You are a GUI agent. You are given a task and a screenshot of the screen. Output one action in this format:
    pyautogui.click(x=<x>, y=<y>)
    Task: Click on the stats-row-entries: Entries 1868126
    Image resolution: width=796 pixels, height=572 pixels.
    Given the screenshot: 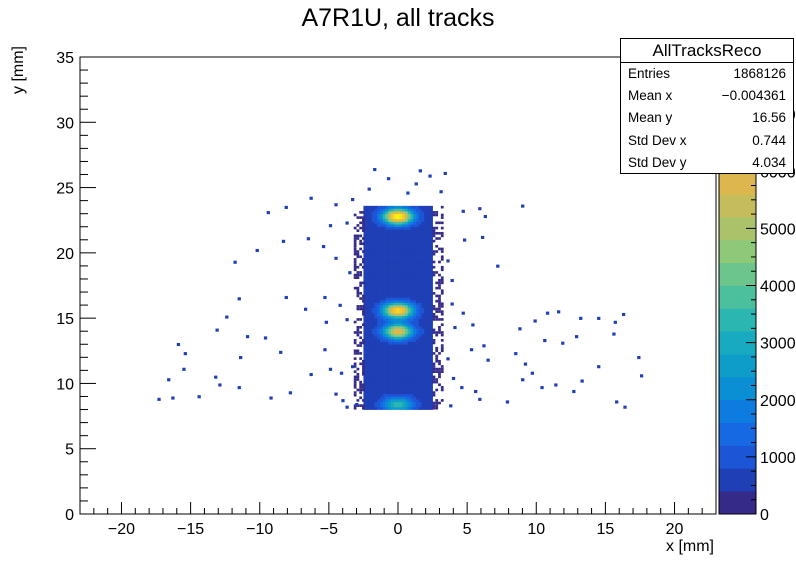 What is the action you would take?
    pyautogui.click(x=707, y=74)
    